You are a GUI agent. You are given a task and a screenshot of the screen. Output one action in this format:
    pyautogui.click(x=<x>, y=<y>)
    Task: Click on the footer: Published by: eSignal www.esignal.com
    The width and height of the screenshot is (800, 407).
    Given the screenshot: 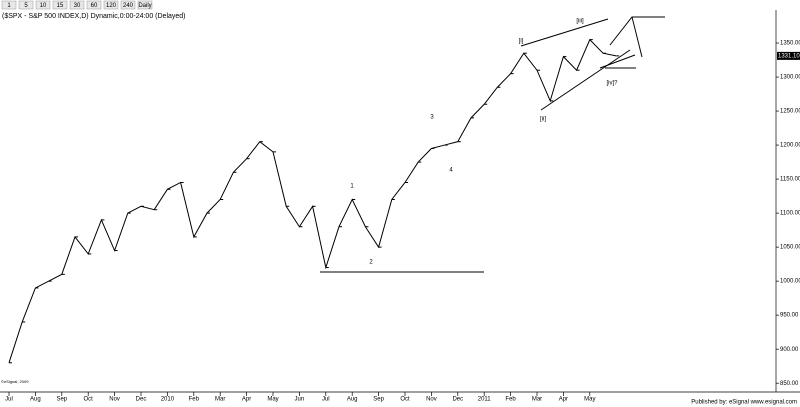 What is the action you would take?
    pyautogui.click(x=744, y=403)
    